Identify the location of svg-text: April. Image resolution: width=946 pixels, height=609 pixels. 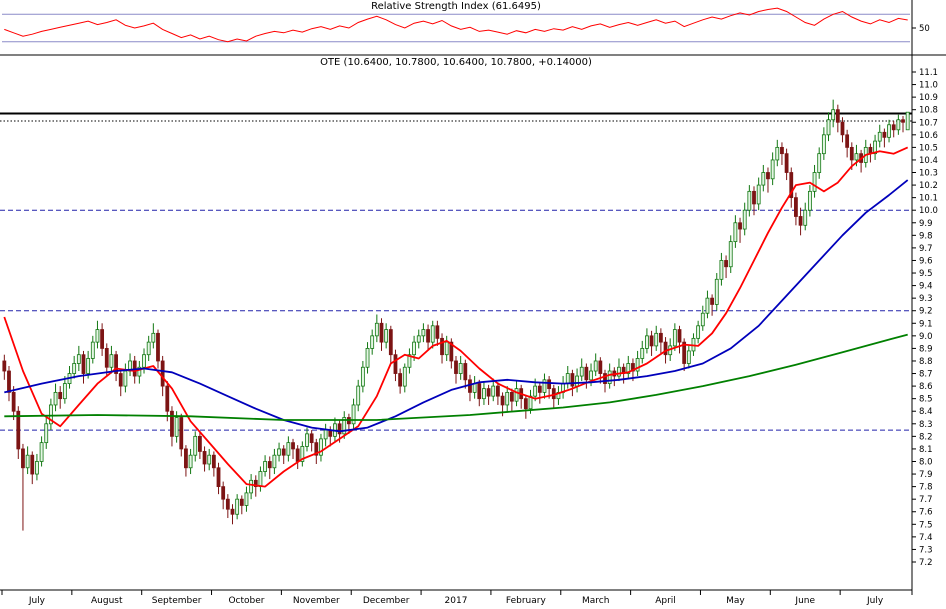
(665, 601).